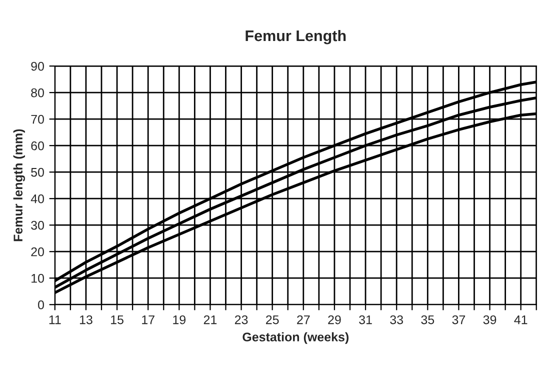  Describe the element at coordinates (148, 319) in the screenshot. I see `x-tick-label: 17` at that location.